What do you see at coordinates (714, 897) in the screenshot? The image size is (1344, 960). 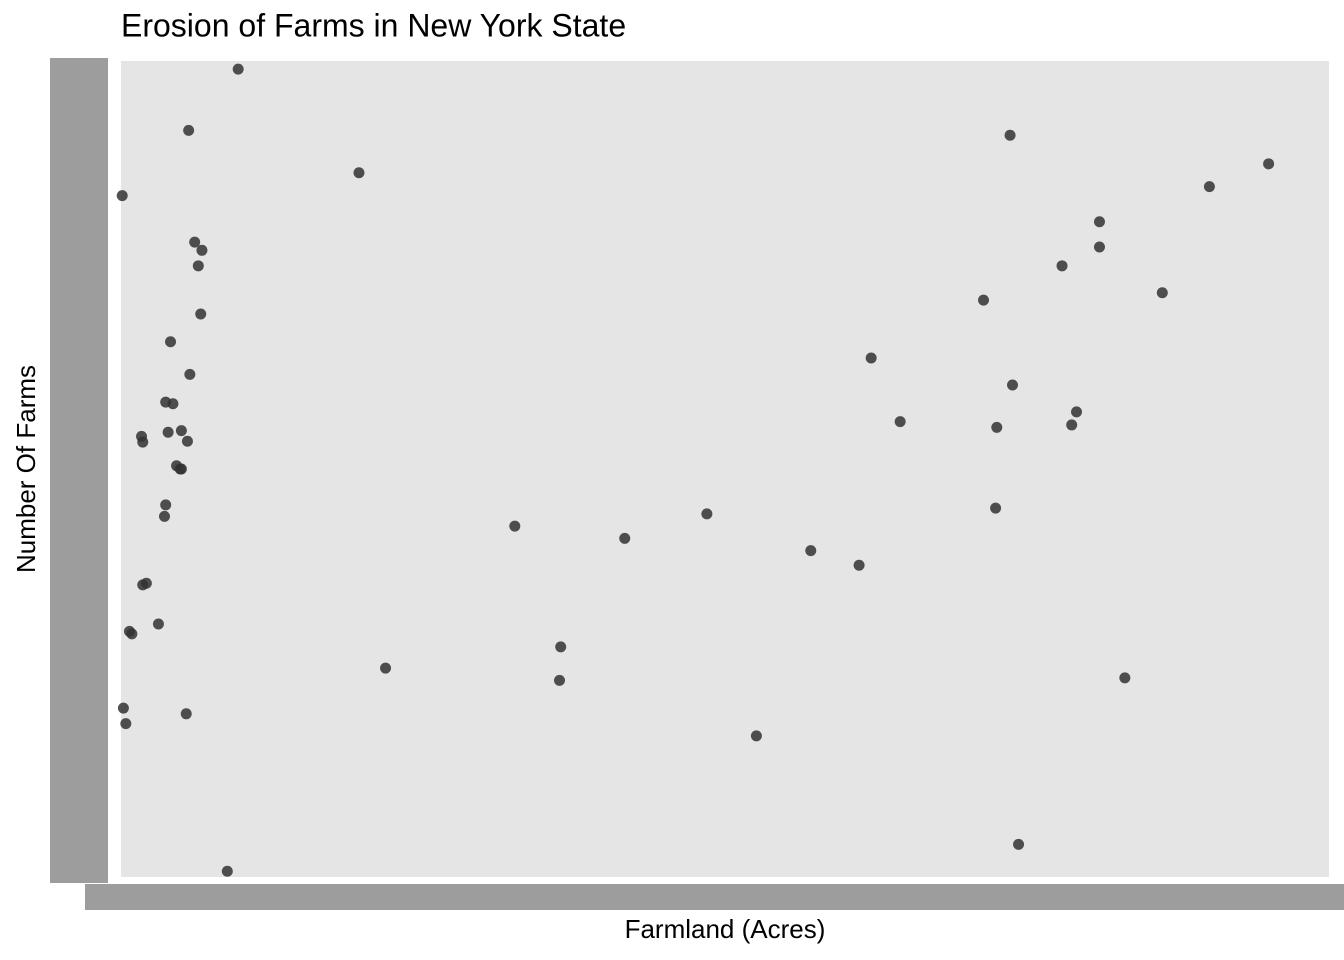 I see `x-tick-label-clutter` at bounding box center [714, 897].